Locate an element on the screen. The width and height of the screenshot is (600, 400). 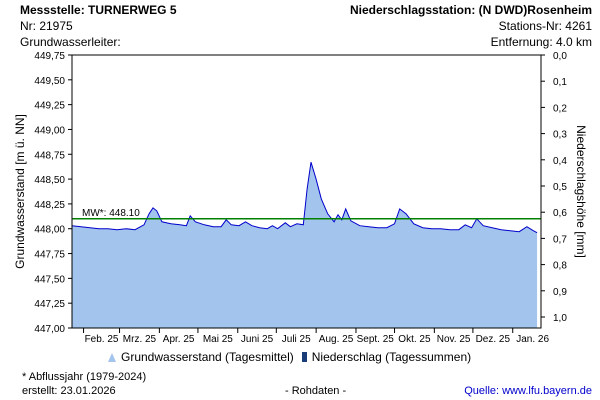
y-right-tick-label: 0,1 is located at coordinates (560, 82).